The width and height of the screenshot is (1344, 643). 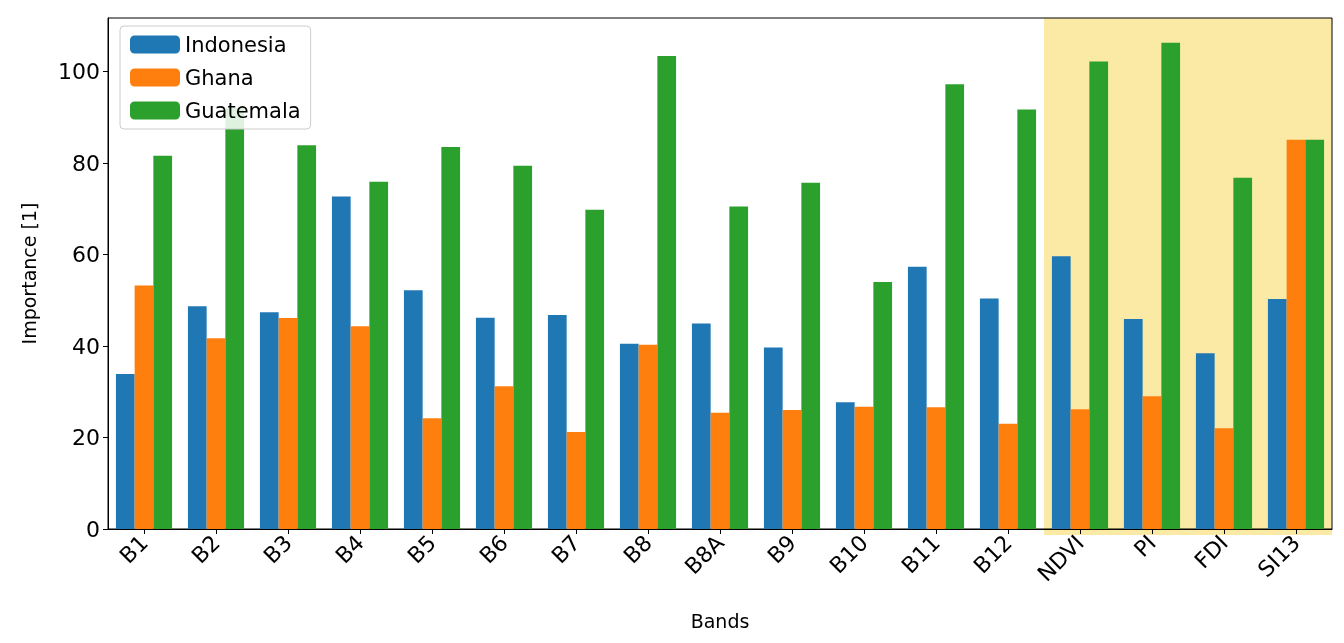 What do you see at coordinates (565, 549) in the screenshot?
I see `x-tick-label: B7` at bounding box center [565, 549].